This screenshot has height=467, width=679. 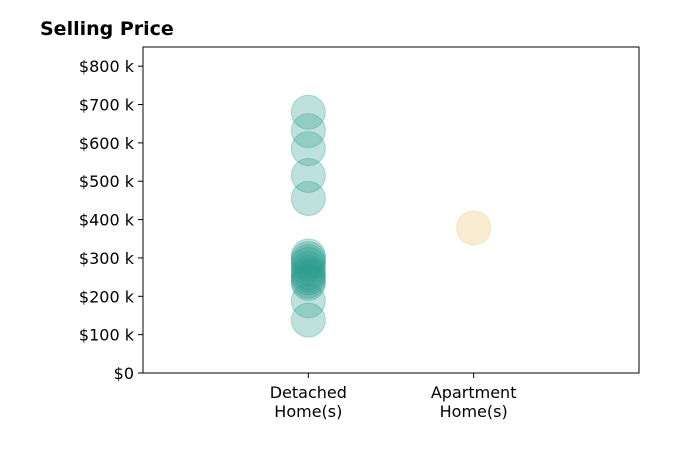 What do you see at coordinates (107, 29) in the screenshot?
I see `chart-title: Selling Price` at bounding box center [107, 29].